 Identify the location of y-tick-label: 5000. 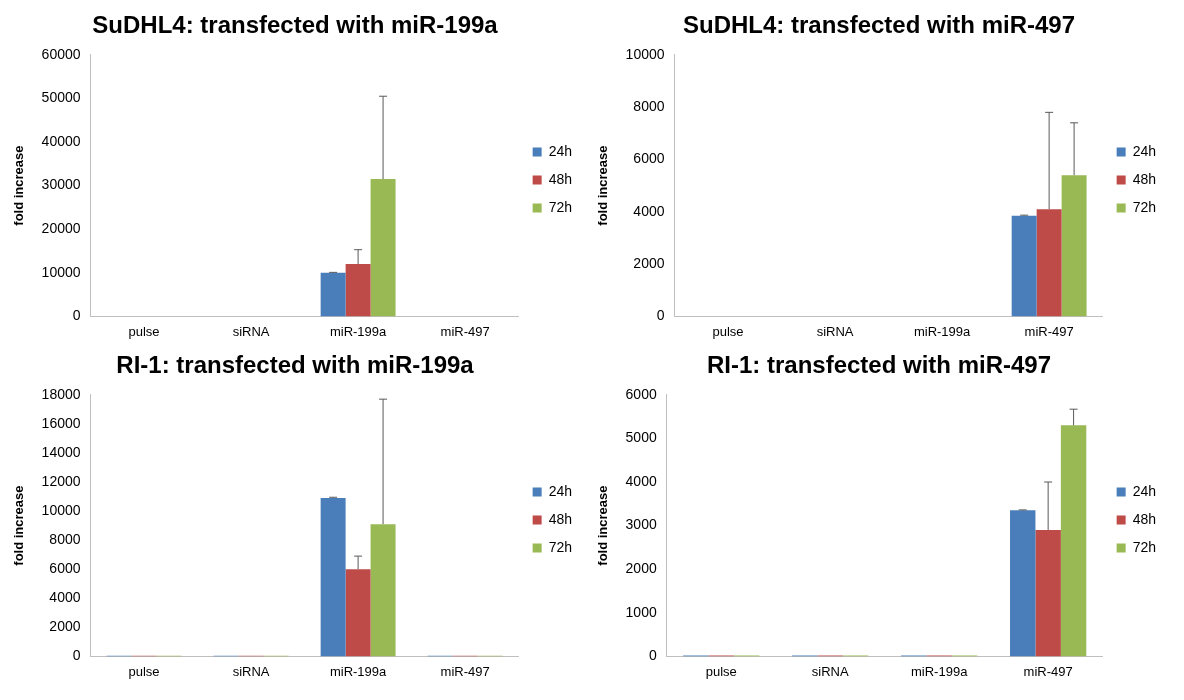
(641, 437).